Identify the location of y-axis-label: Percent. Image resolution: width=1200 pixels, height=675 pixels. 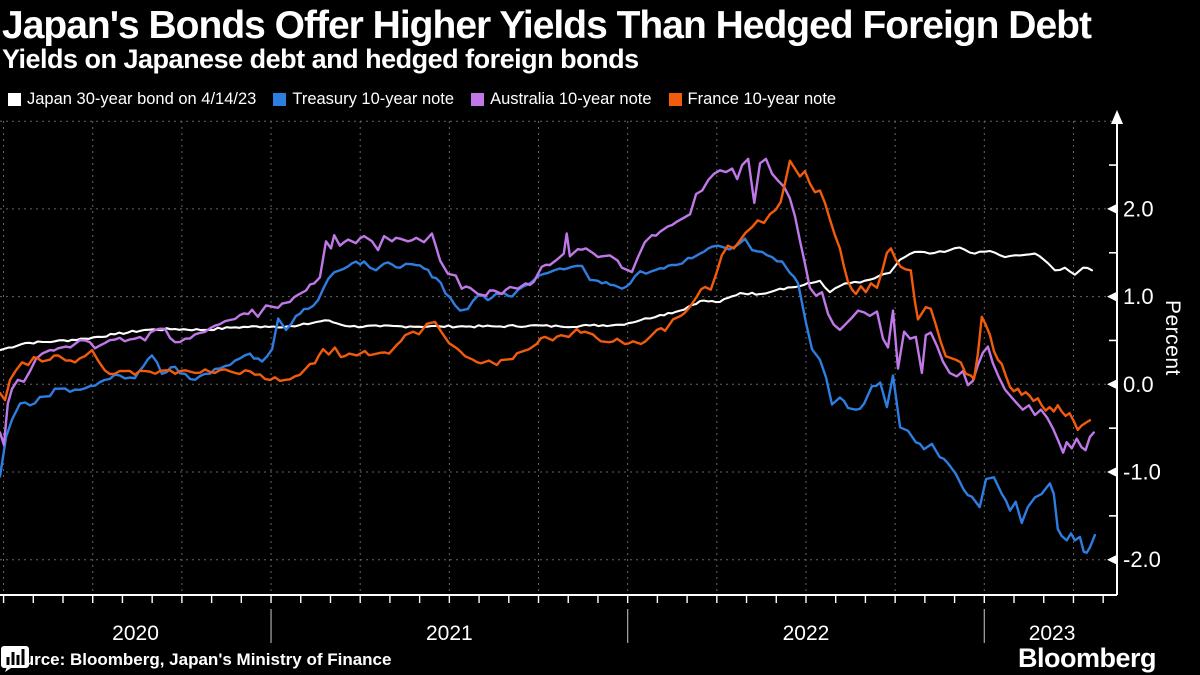
(1172, 338).